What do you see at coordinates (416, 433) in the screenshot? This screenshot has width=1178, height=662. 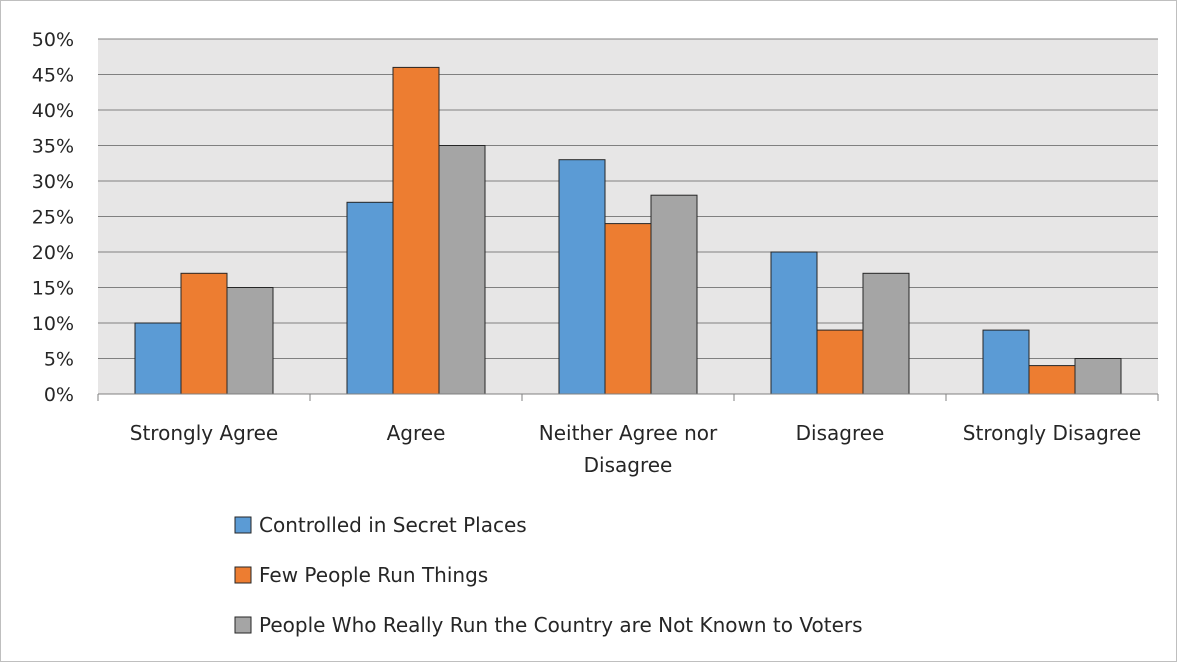 I see `category-label: Agree` at bounding box center [416, 433].